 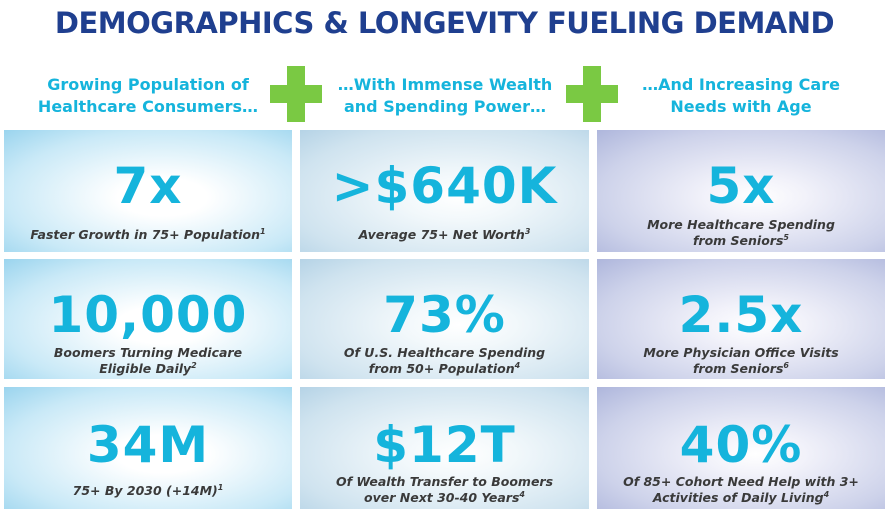 I want to click on stat-caption: 75+ By 2030 (+14M)1, so click(x=148, y=491).